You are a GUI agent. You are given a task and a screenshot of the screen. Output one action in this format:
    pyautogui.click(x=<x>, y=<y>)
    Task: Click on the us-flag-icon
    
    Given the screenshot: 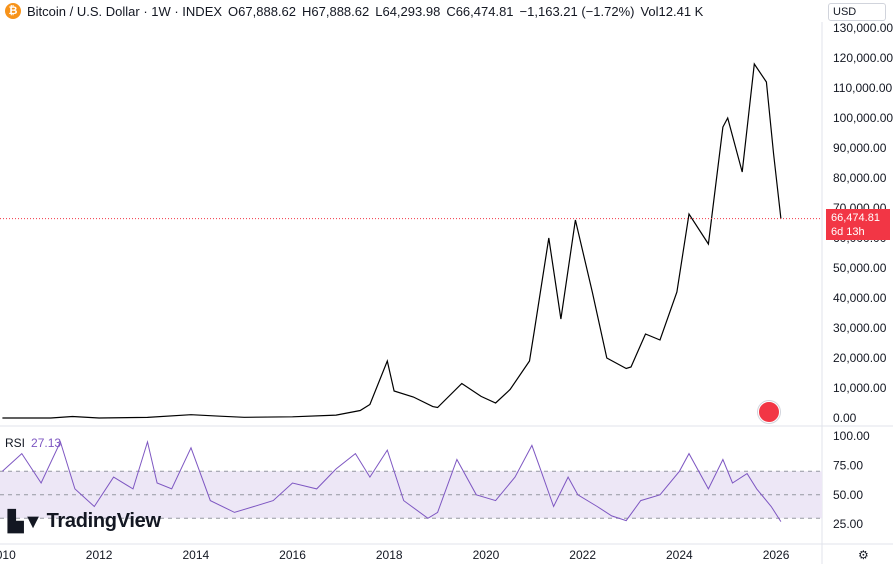 What is the action you would take?
    pyautogui.click(x=769, y=412)
    